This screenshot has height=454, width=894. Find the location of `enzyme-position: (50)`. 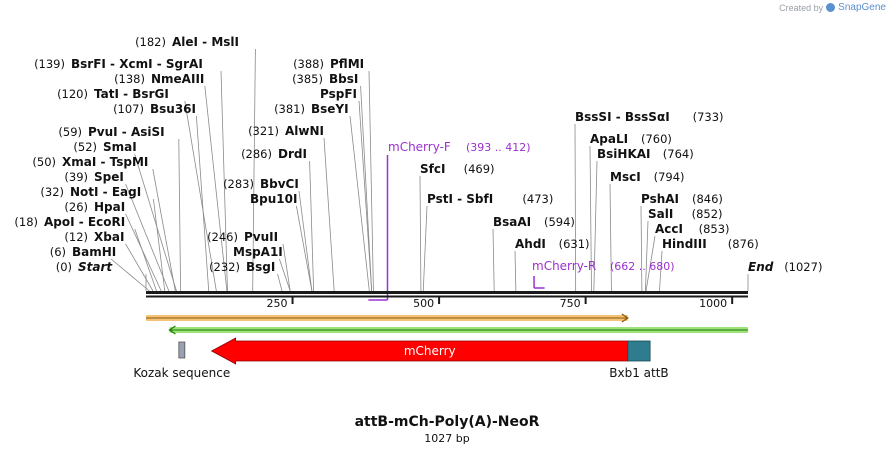

enzyme-position: (50) is located at coordinates (44, 162).